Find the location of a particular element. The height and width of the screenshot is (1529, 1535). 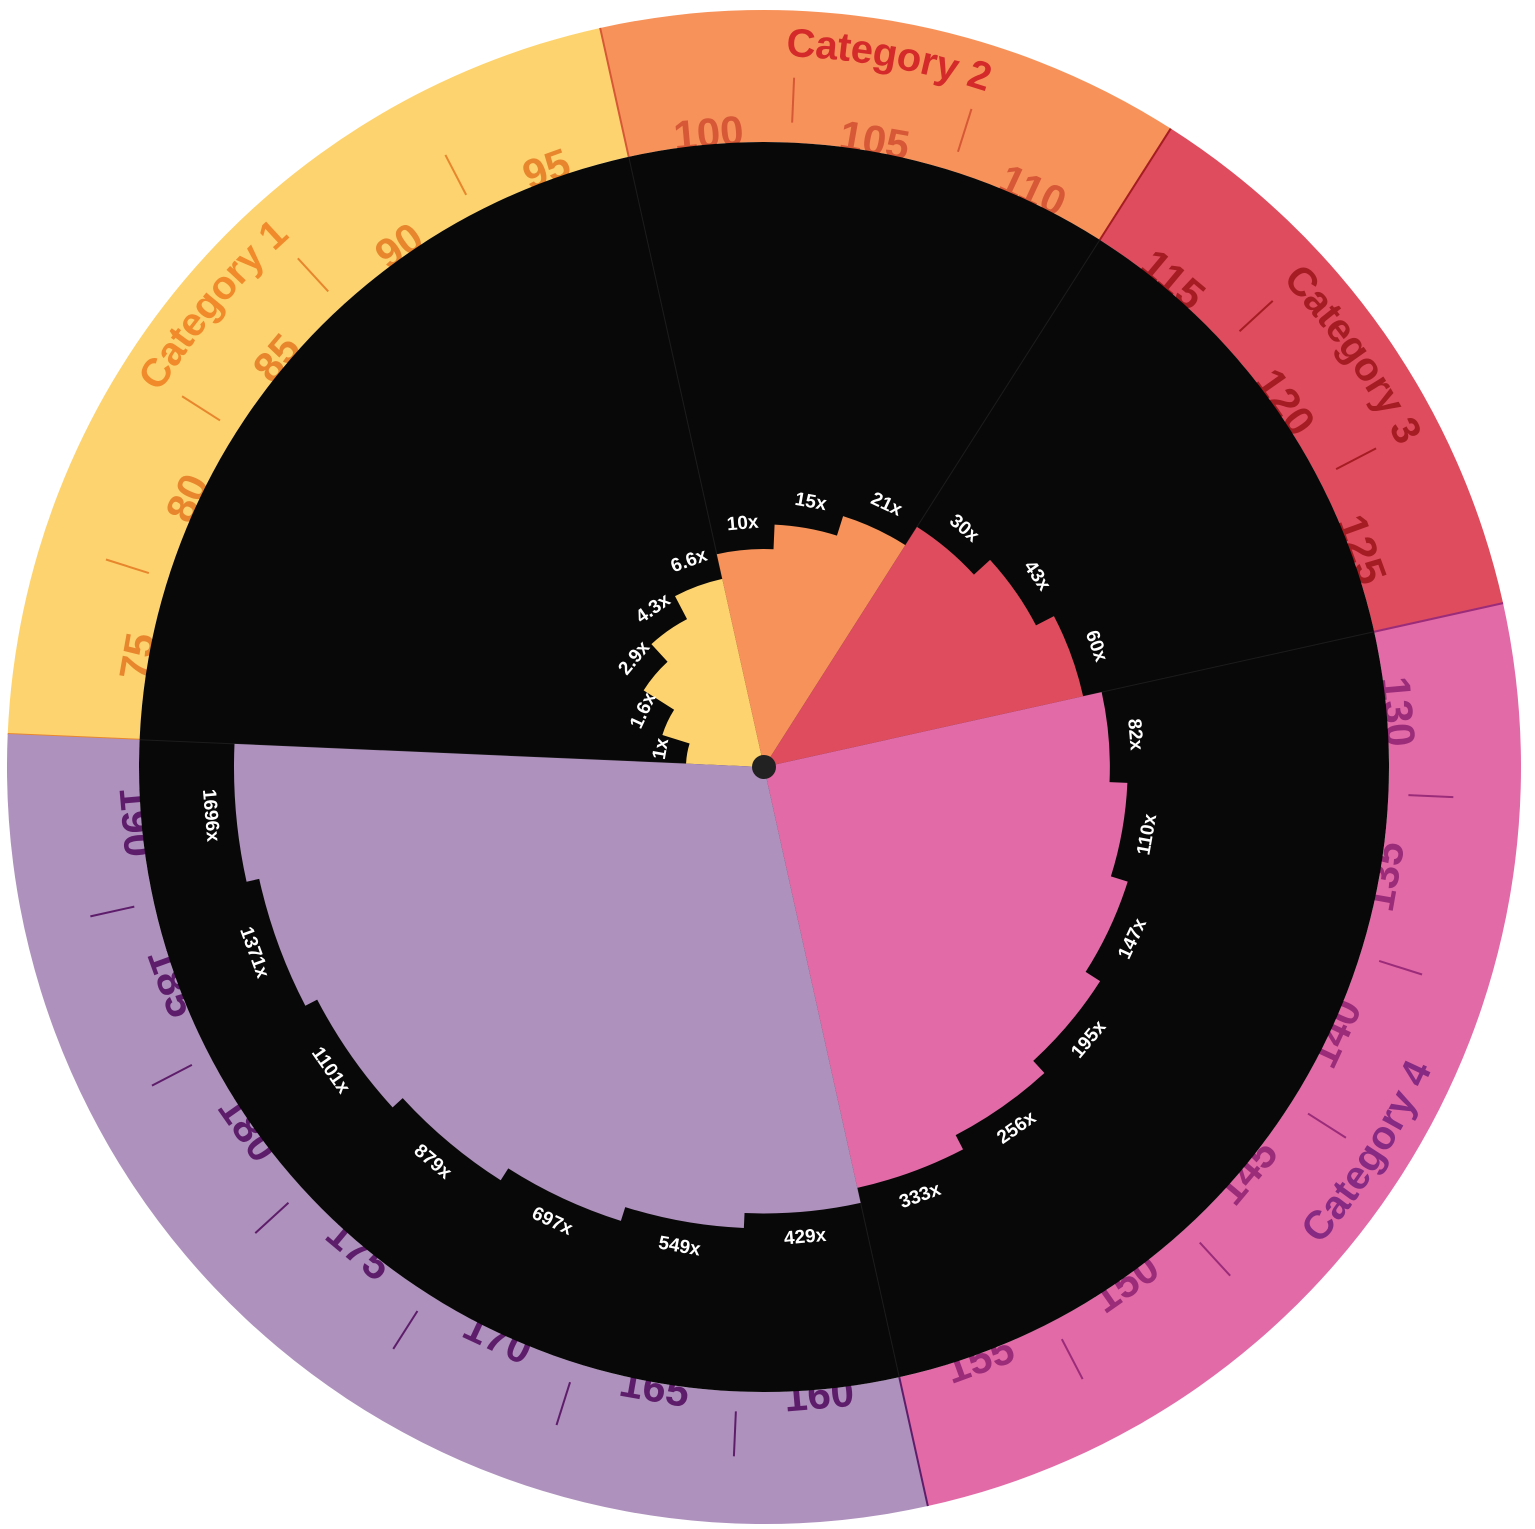

bar-value-label: 1x is located at coordinates (661, 748).